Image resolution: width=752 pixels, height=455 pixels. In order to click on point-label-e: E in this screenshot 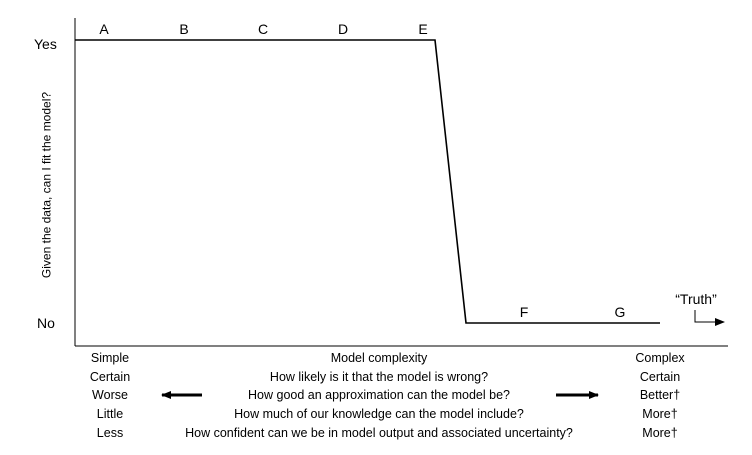, I will do `click(423, 29)`.